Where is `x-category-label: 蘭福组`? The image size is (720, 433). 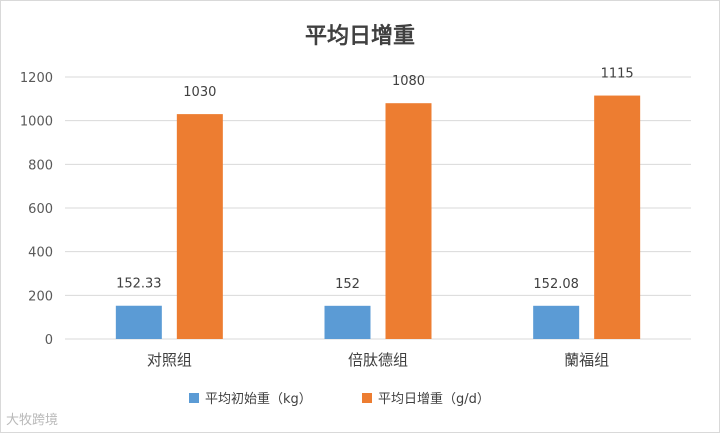
x-category-label: 蘭福组 is located at coordinates (586, 360).